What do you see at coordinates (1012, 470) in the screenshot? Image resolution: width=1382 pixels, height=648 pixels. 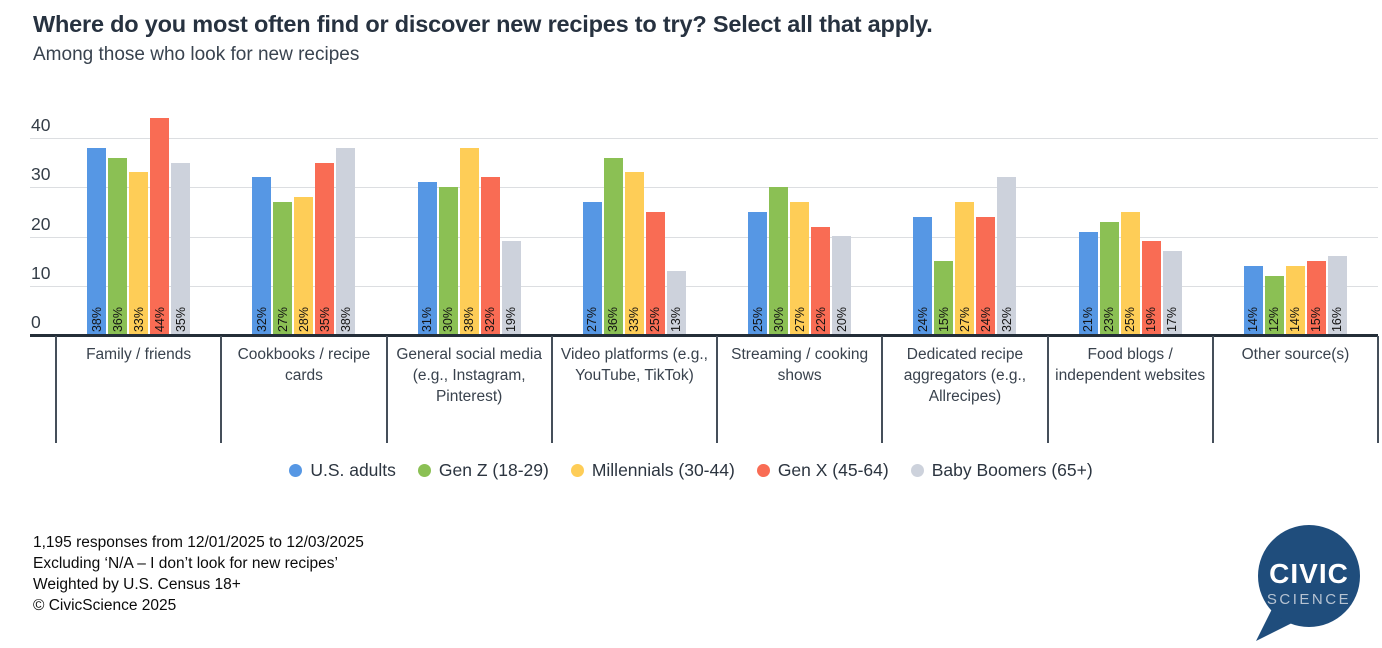 I see `legend-label: Baby Boomers (65+)` at bounding box center [1012, 470].